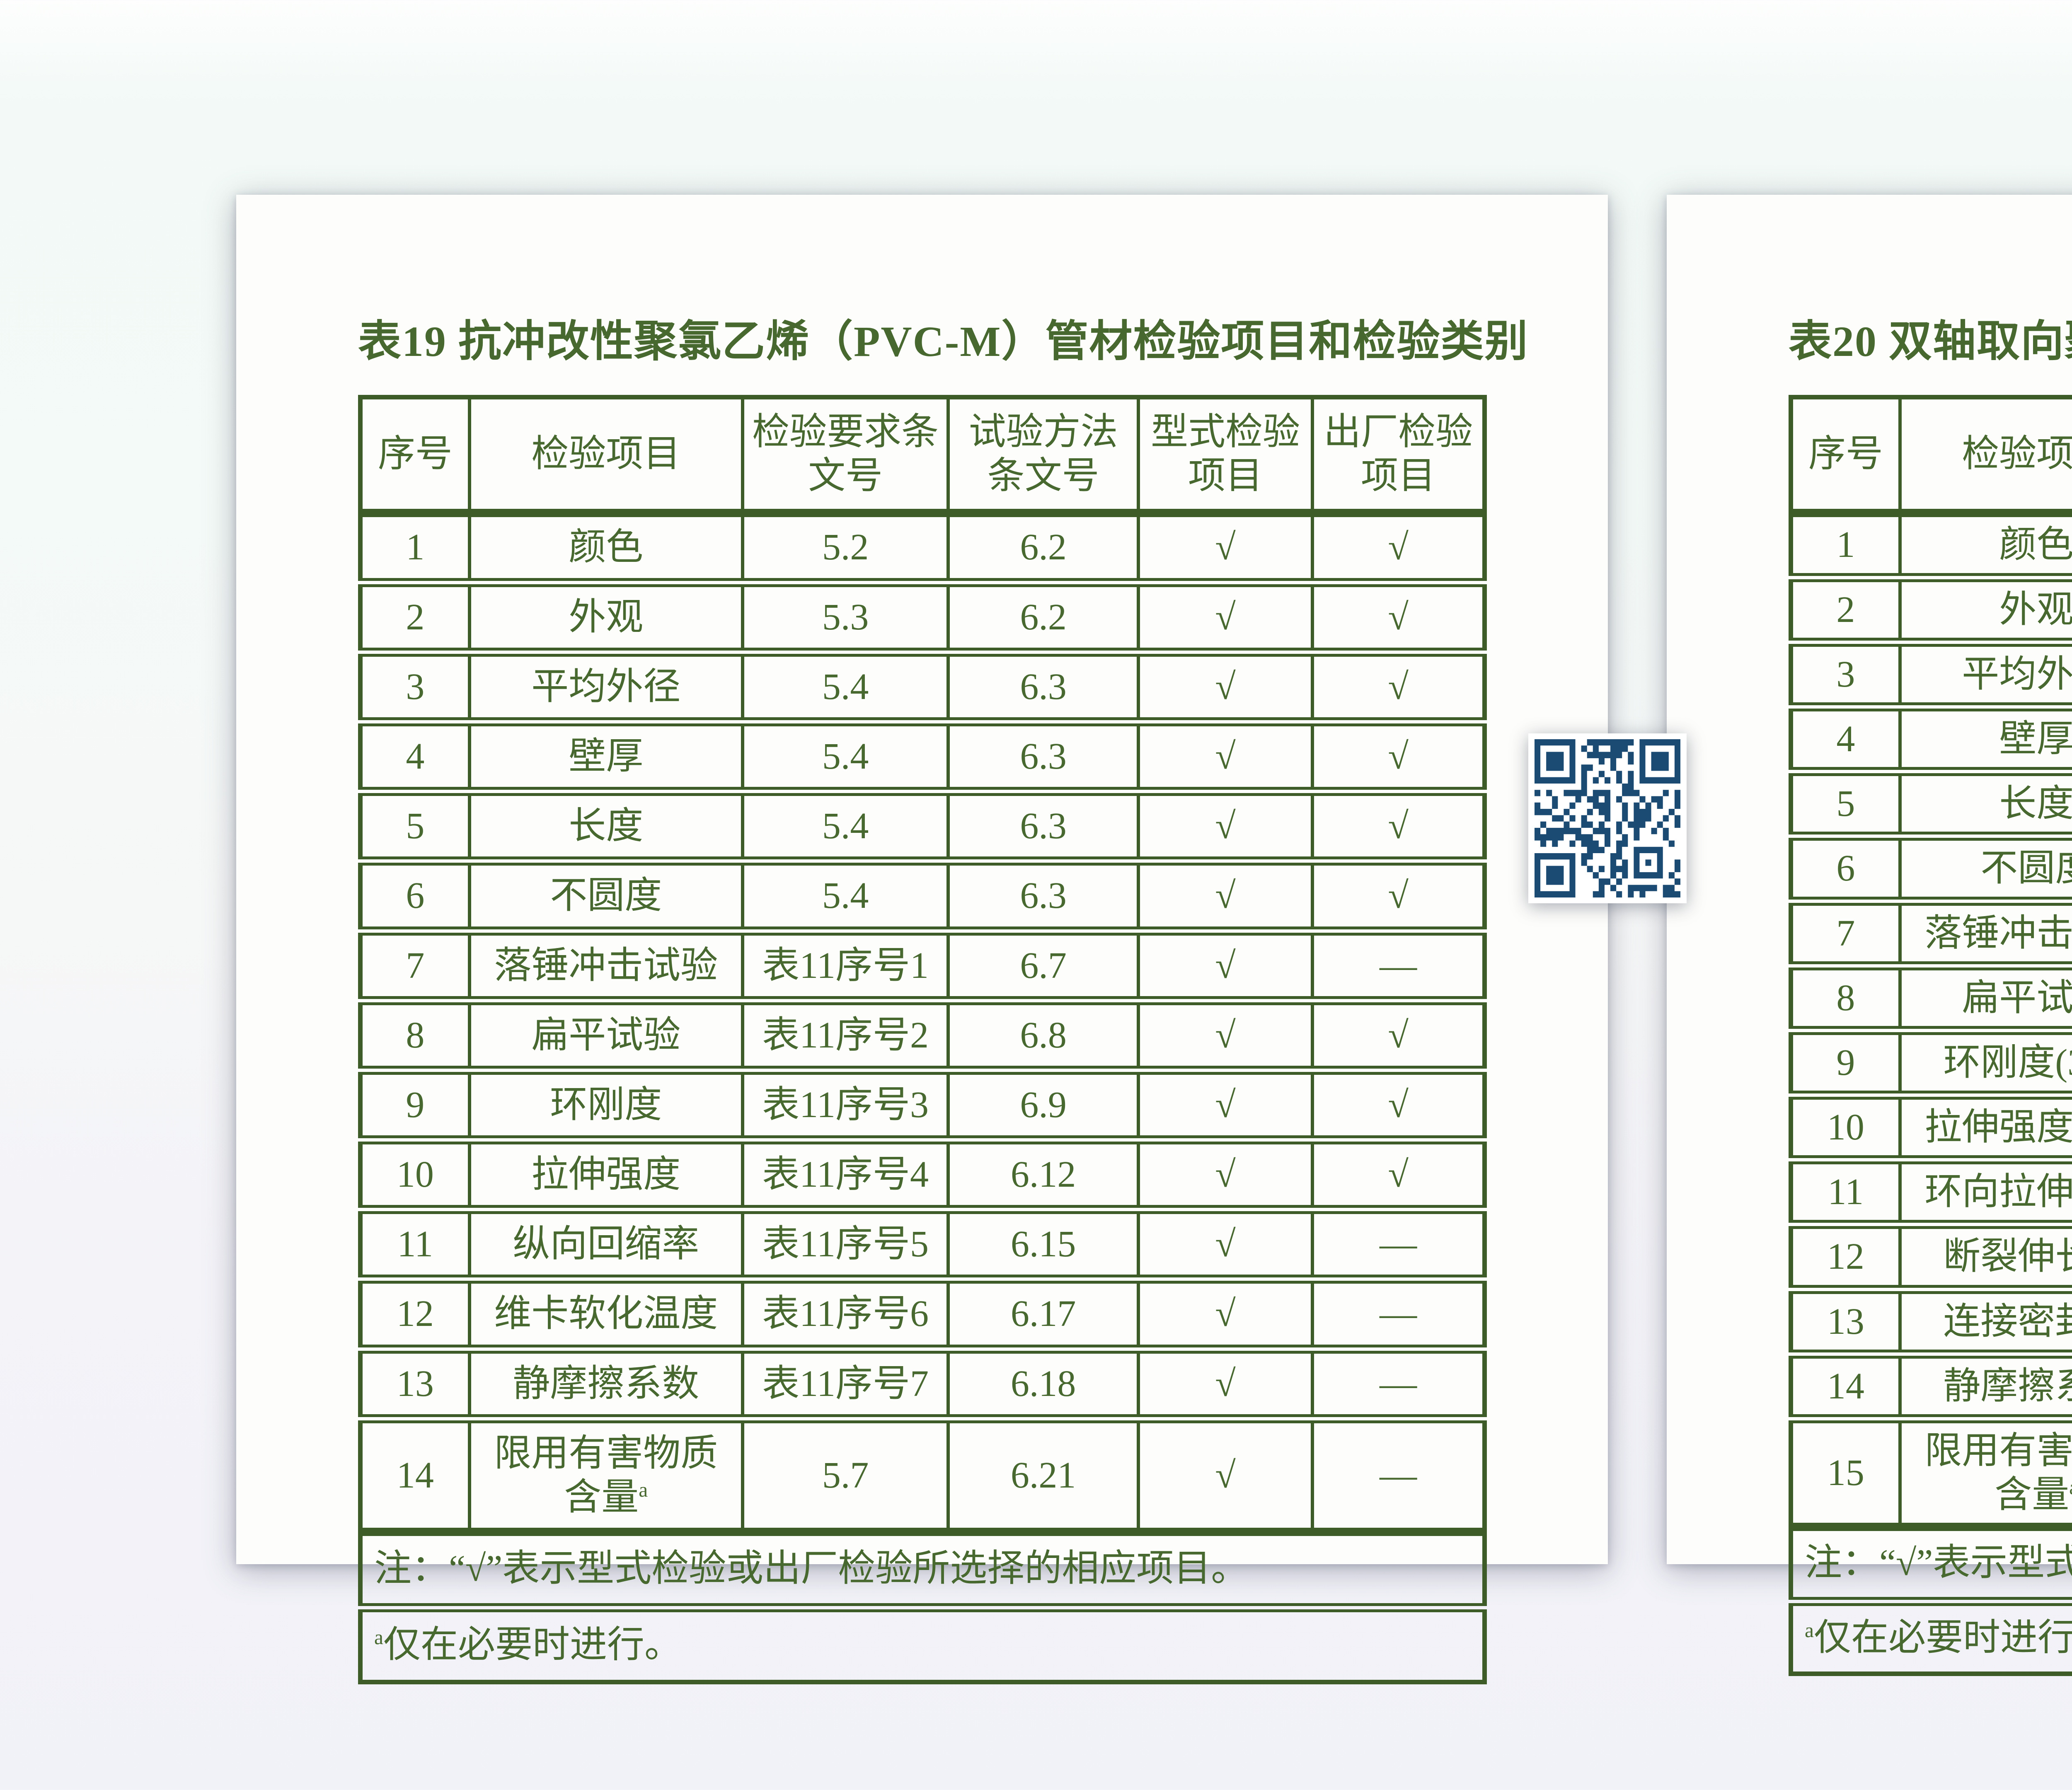 Image resolution: width=2072 pixels, height=1790 pixels. Describe the element at coordinates (845, 1035) in the screenshot. I see `requirement-clause: 表11序号2` at that location.